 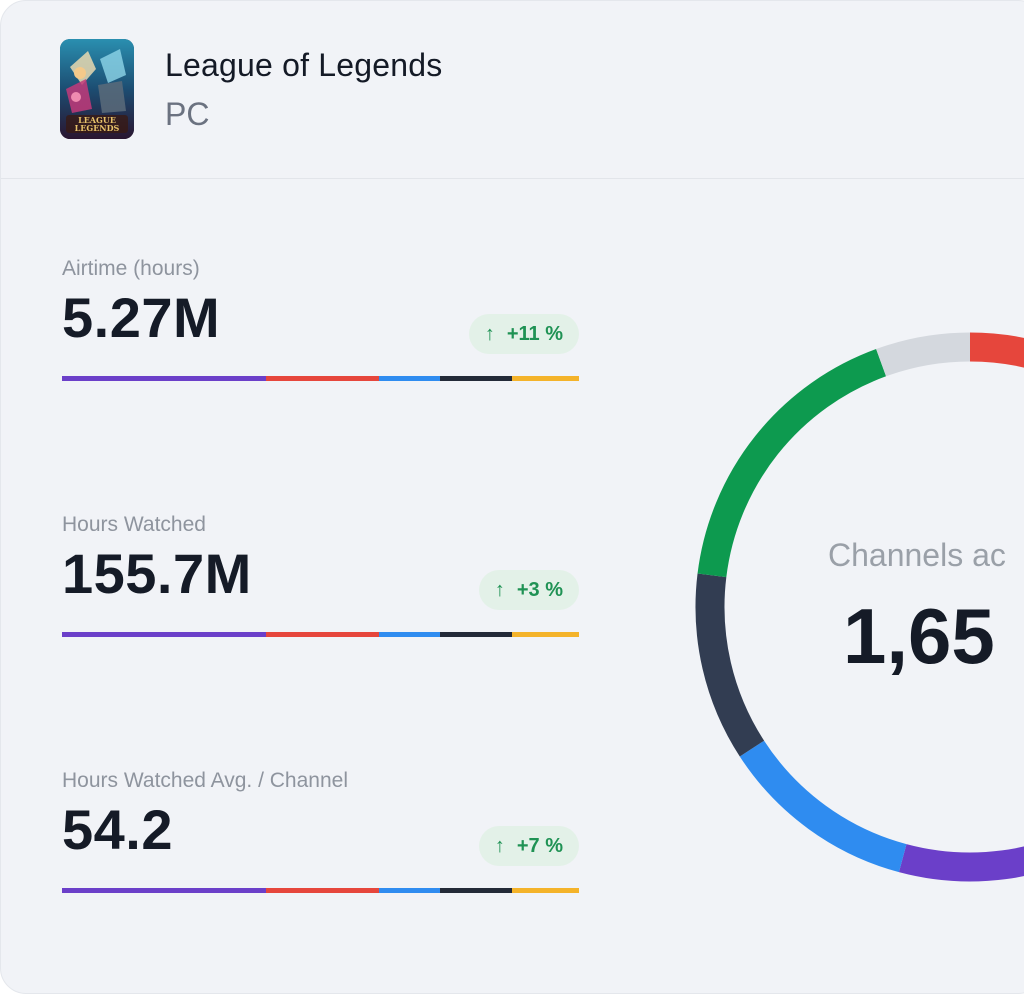 I want to click on donut-center-label: Channels ac, so click(x=917, y=555).